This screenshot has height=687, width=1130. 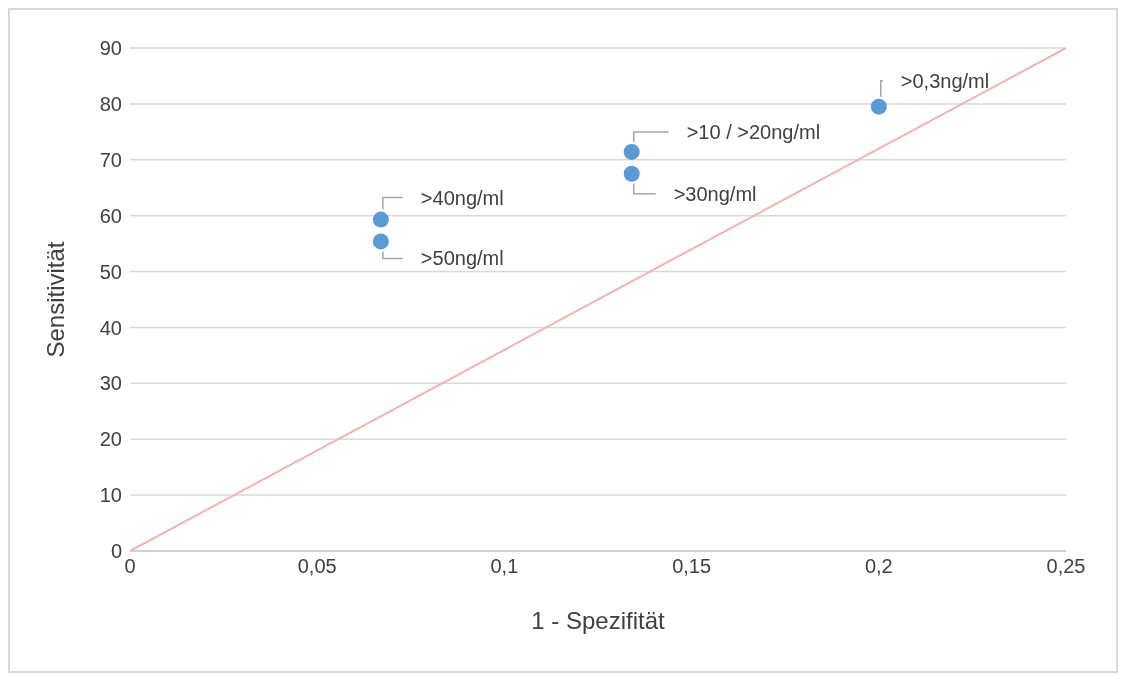 What do you see at coordinates (598, 620) in the screenshot?
I see `x-axis-title: 1 - Spezifität` at bounding box center [598, 620].